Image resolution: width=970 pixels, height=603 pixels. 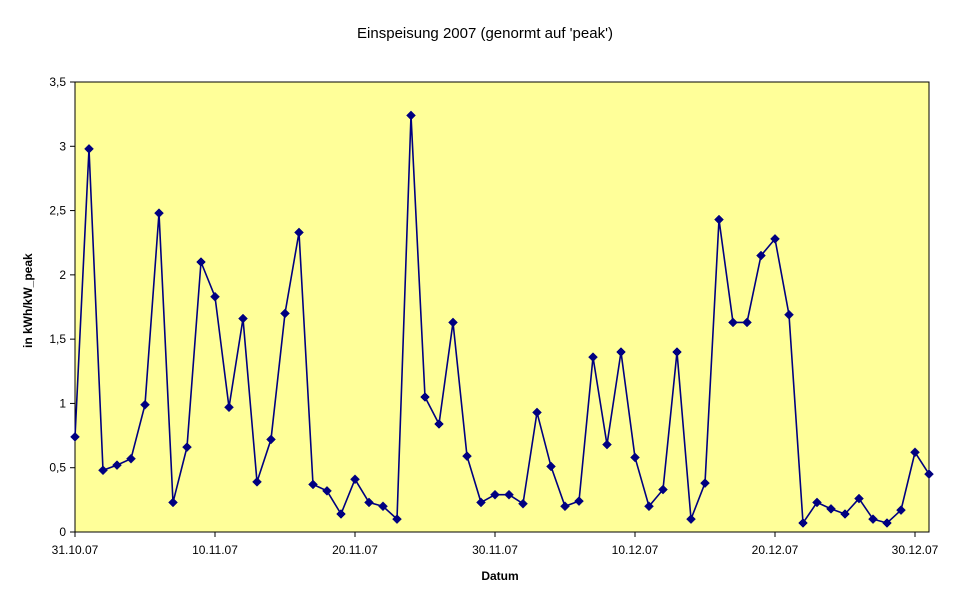 I want to click on x-tick-label: 30.11.07, so click(x=495, y=550).